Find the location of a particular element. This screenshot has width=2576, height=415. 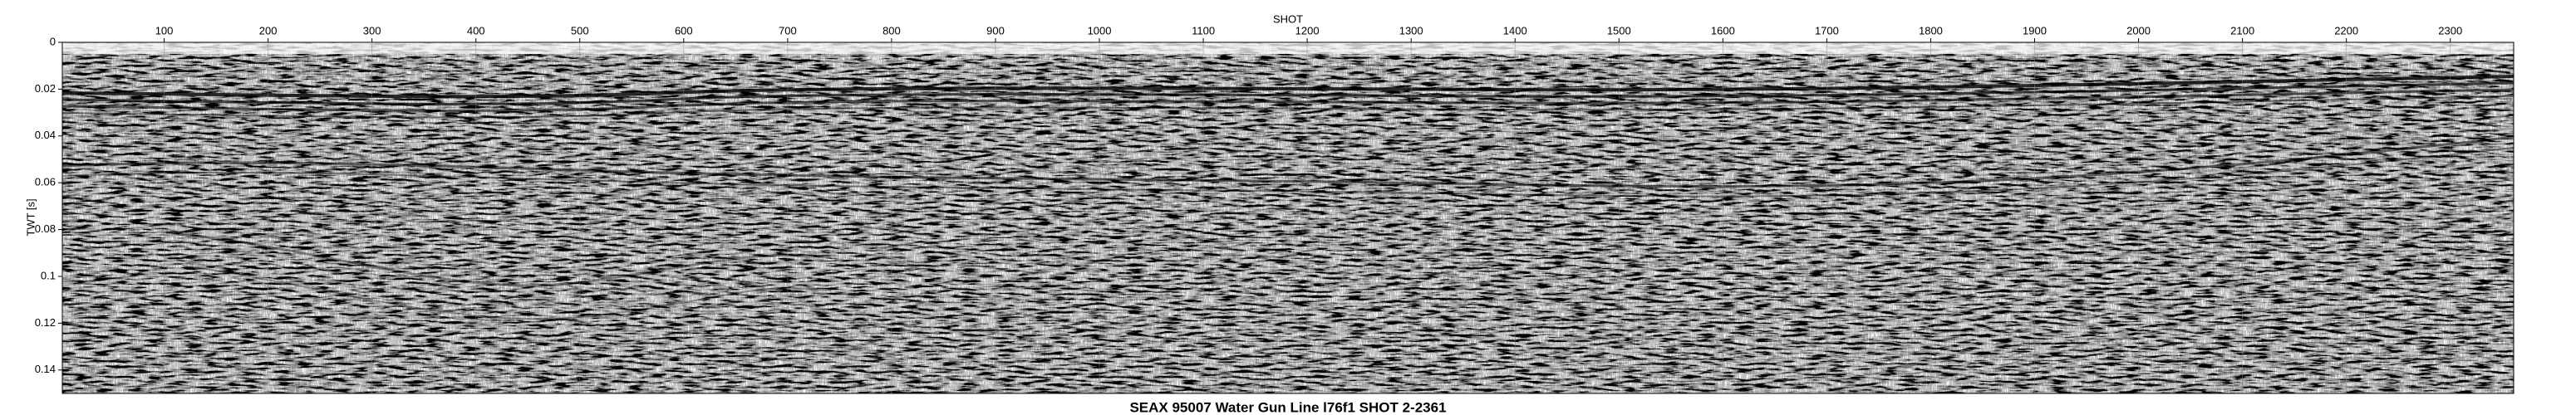

x-tick-label: 1200 is located at coordinates (1307, 31).